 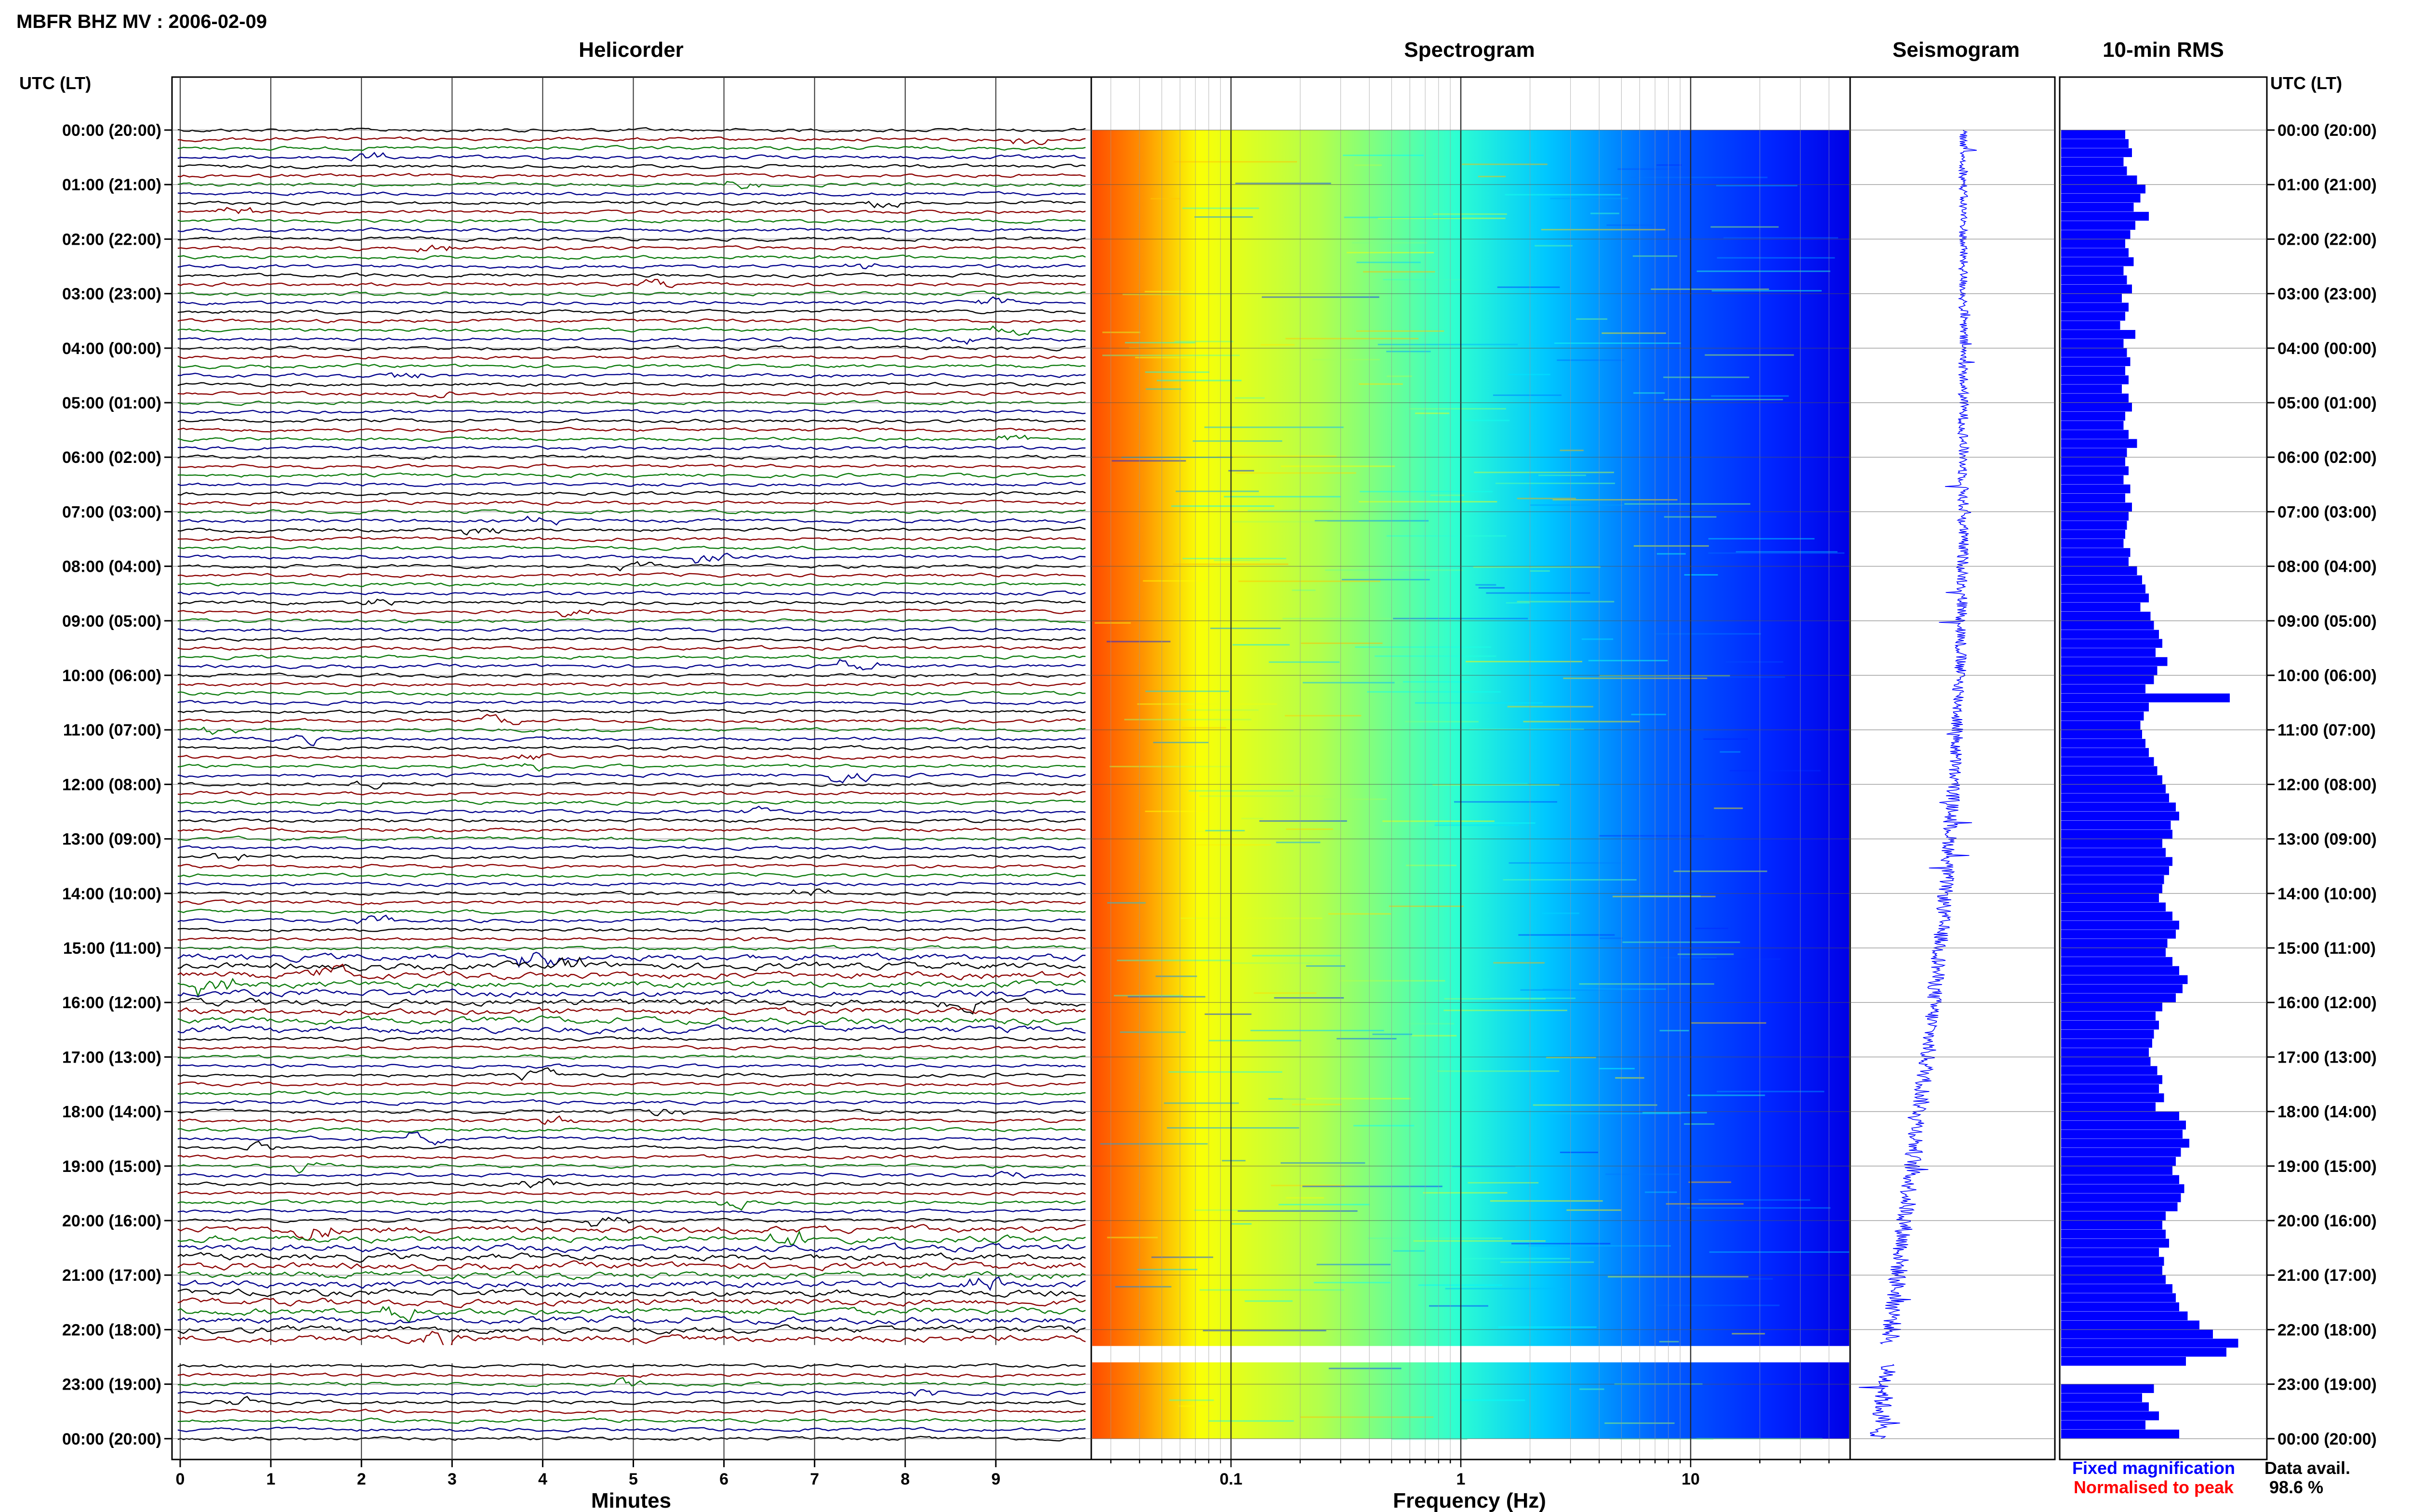 I want to click on left-time-tick-label: 21:00 (17:00), so click(x=111, y=1275).